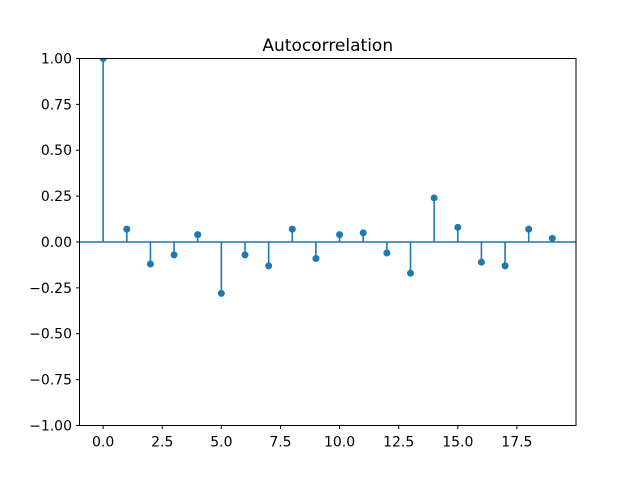  I want to click on x-tick-label: 5.0, so click(221, 443).